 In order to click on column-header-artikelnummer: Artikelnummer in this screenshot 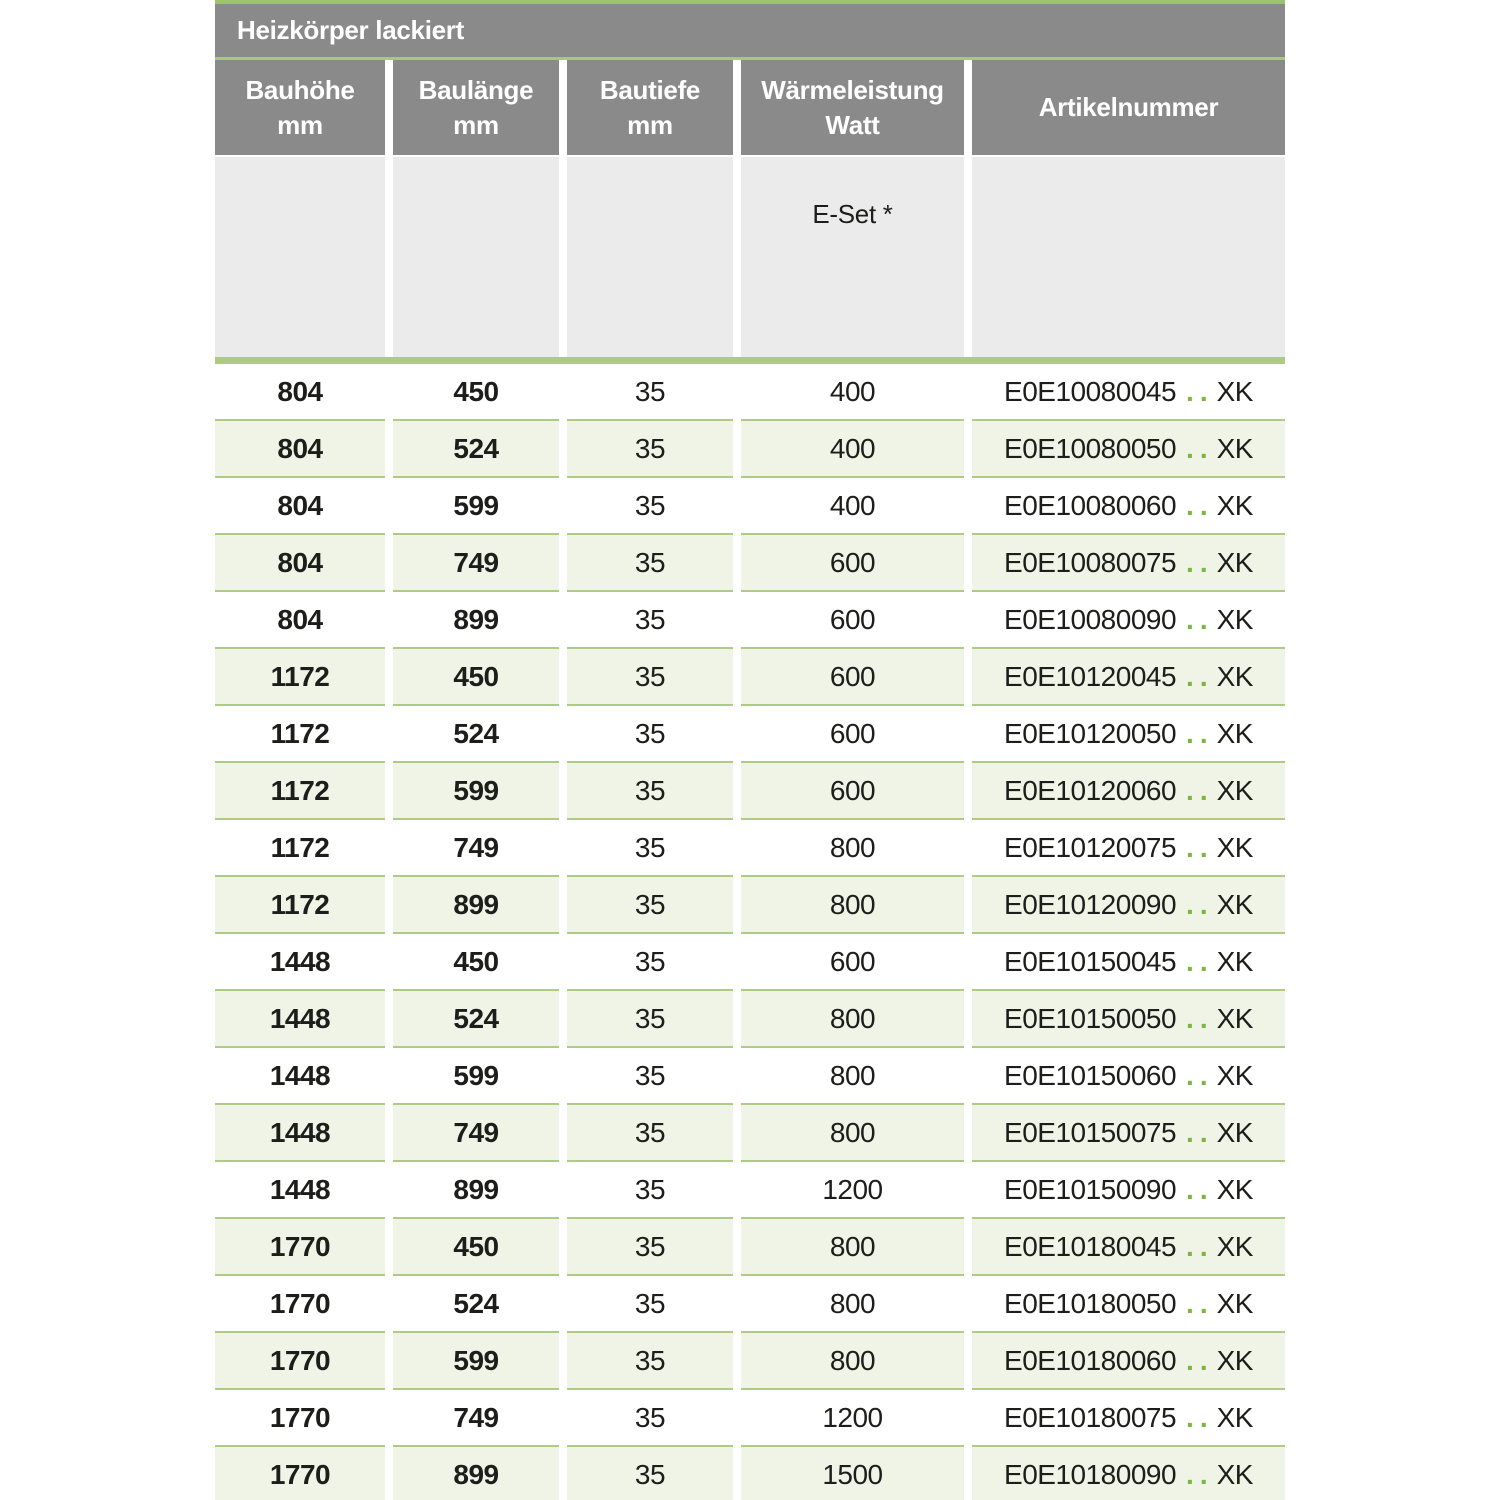, I will do `click(1128, 107)`.